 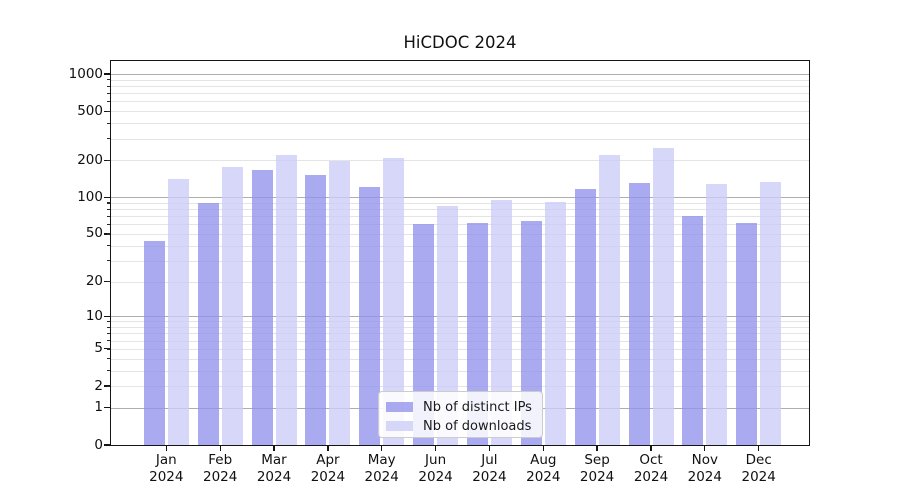 What do you see at coordinates (460, 42) in the screenshot?
I see `chart-title: HiCDOC 2024` at bounding box center [460, 42].